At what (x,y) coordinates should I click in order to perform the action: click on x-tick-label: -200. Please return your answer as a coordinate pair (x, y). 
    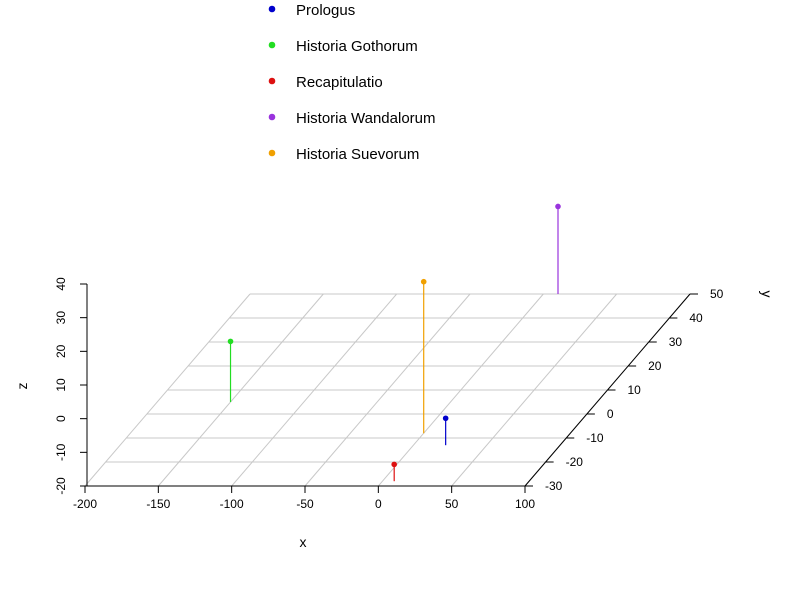
    Looking at the image, I should click on (85, 504).